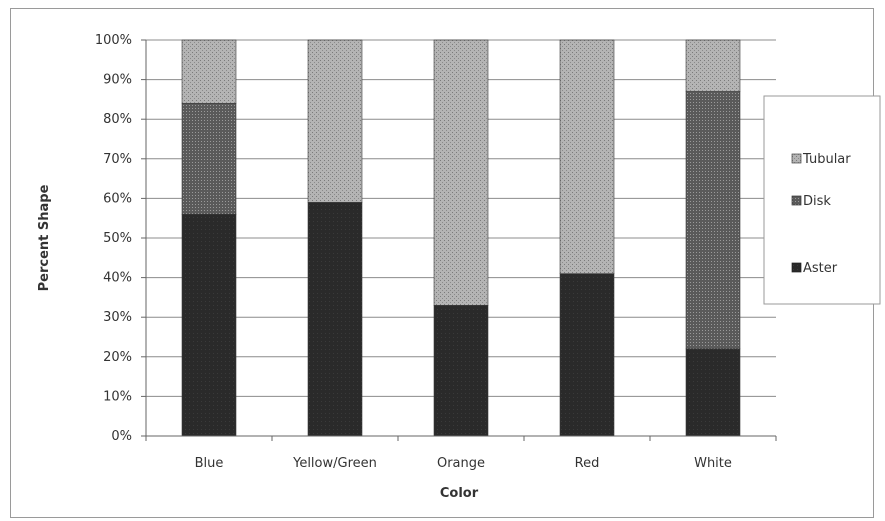  I want to click on x-tick-label: Yellow/Green, so click(334, 463).